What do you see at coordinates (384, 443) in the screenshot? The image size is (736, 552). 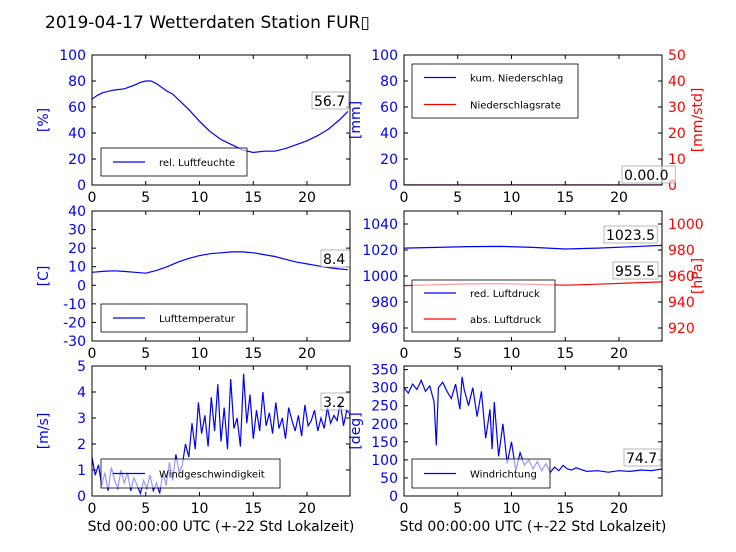 I see `y-tick-label: 150` at bounding box center [384, 443].